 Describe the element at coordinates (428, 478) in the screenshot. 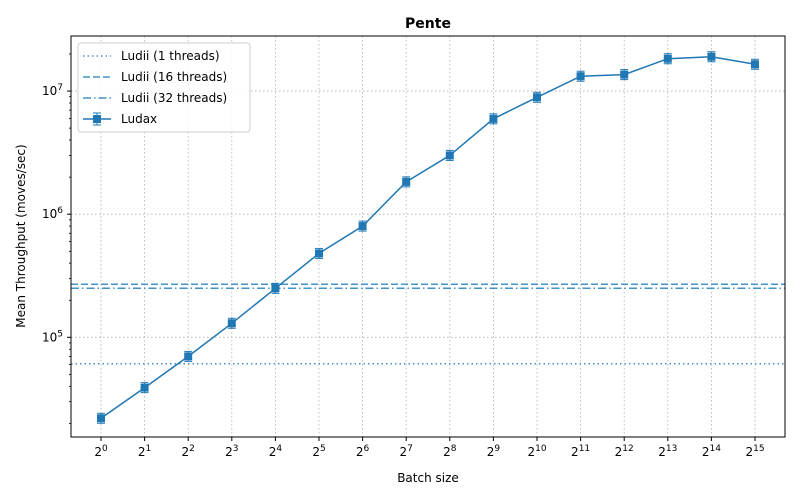

I see `x-axis-label: Batch size` at that location.